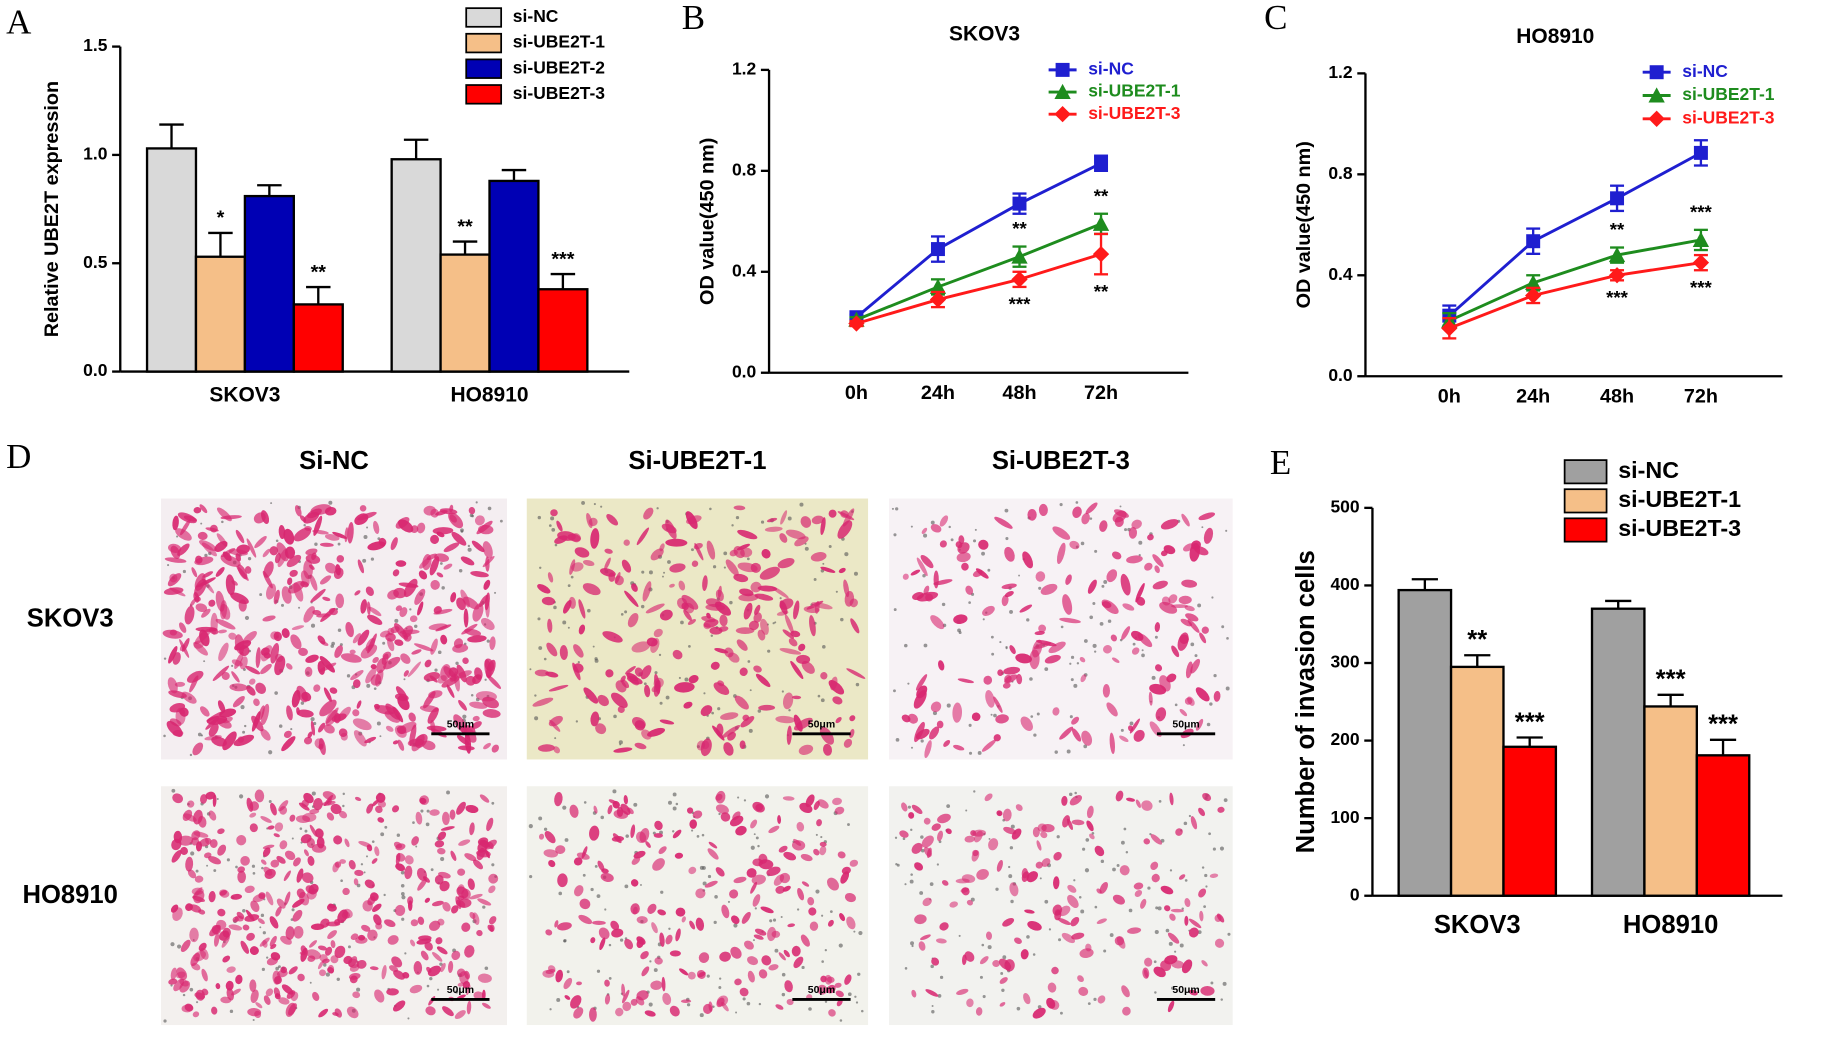 The width and height of the screenshot is (1827, 1046). What do you see at coordinates (1648, 470) in the screenshot?
I see `legend-label: si-NC` at bounding box center [1648, 470].